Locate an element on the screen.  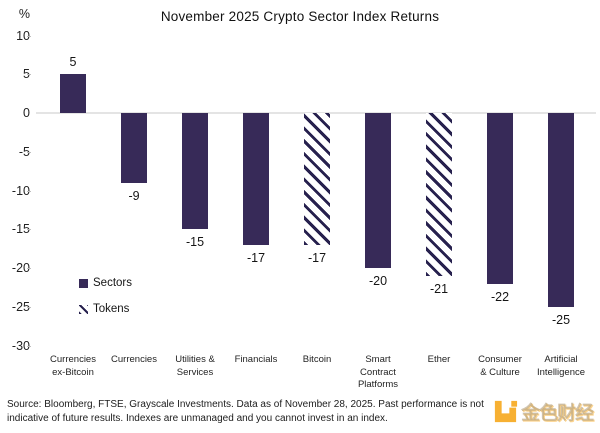
x-axis-label-line: Services is located at coordinates (195, 372).